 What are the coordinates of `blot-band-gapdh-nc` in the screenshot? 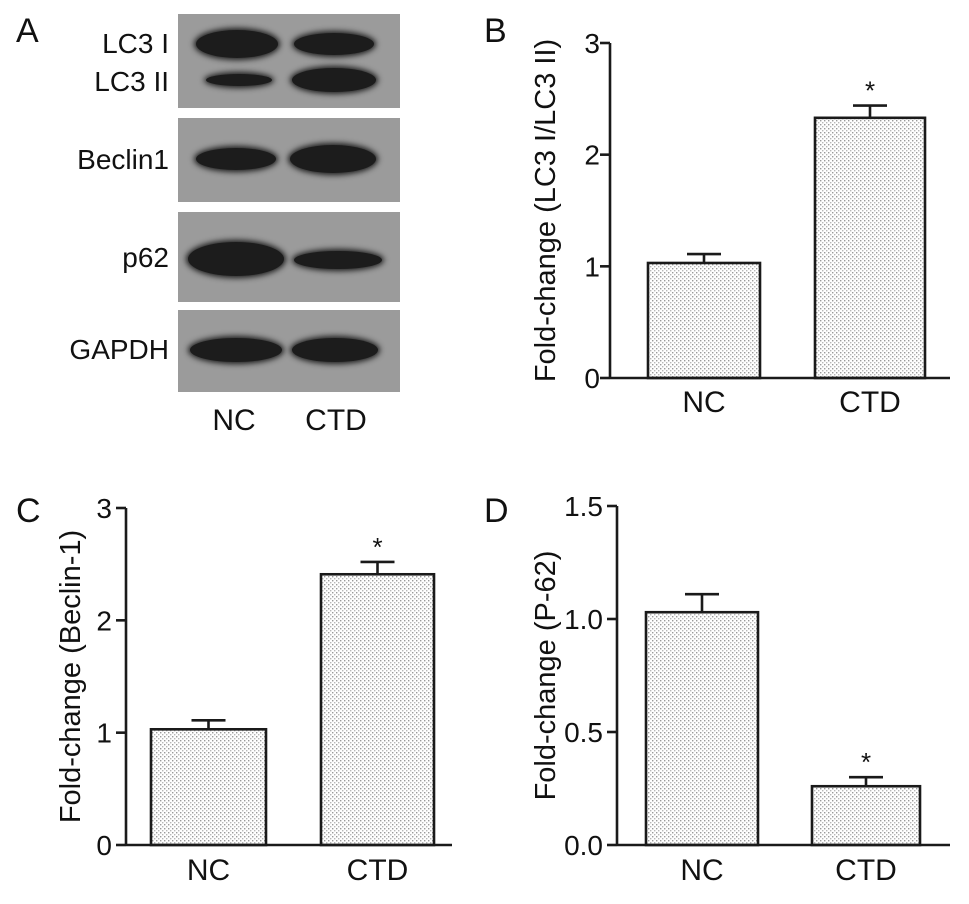 It's located at (236, 350).